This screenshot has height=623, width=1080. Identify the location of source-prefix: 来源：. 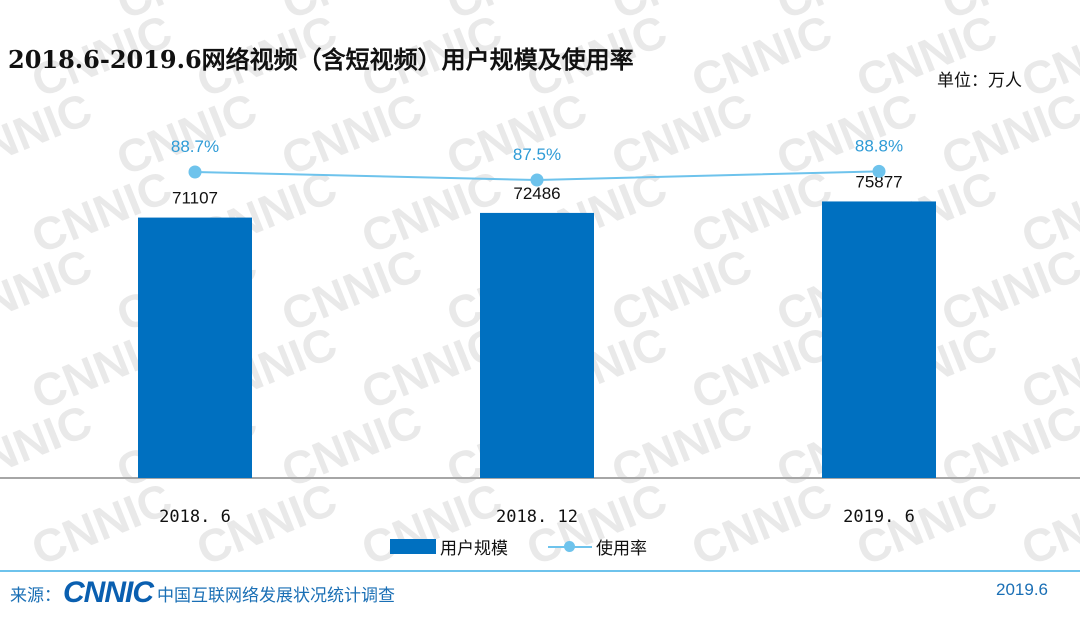
(35, 595).